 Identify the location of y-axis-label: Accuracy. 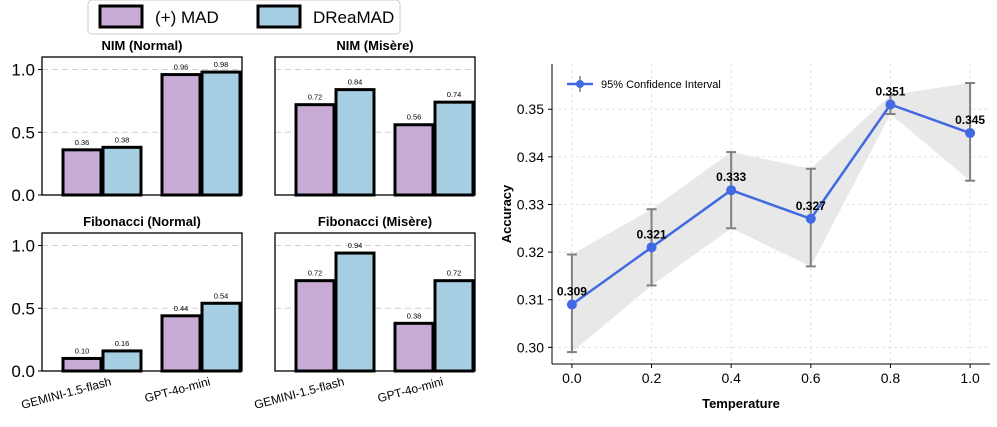
(506, 213).